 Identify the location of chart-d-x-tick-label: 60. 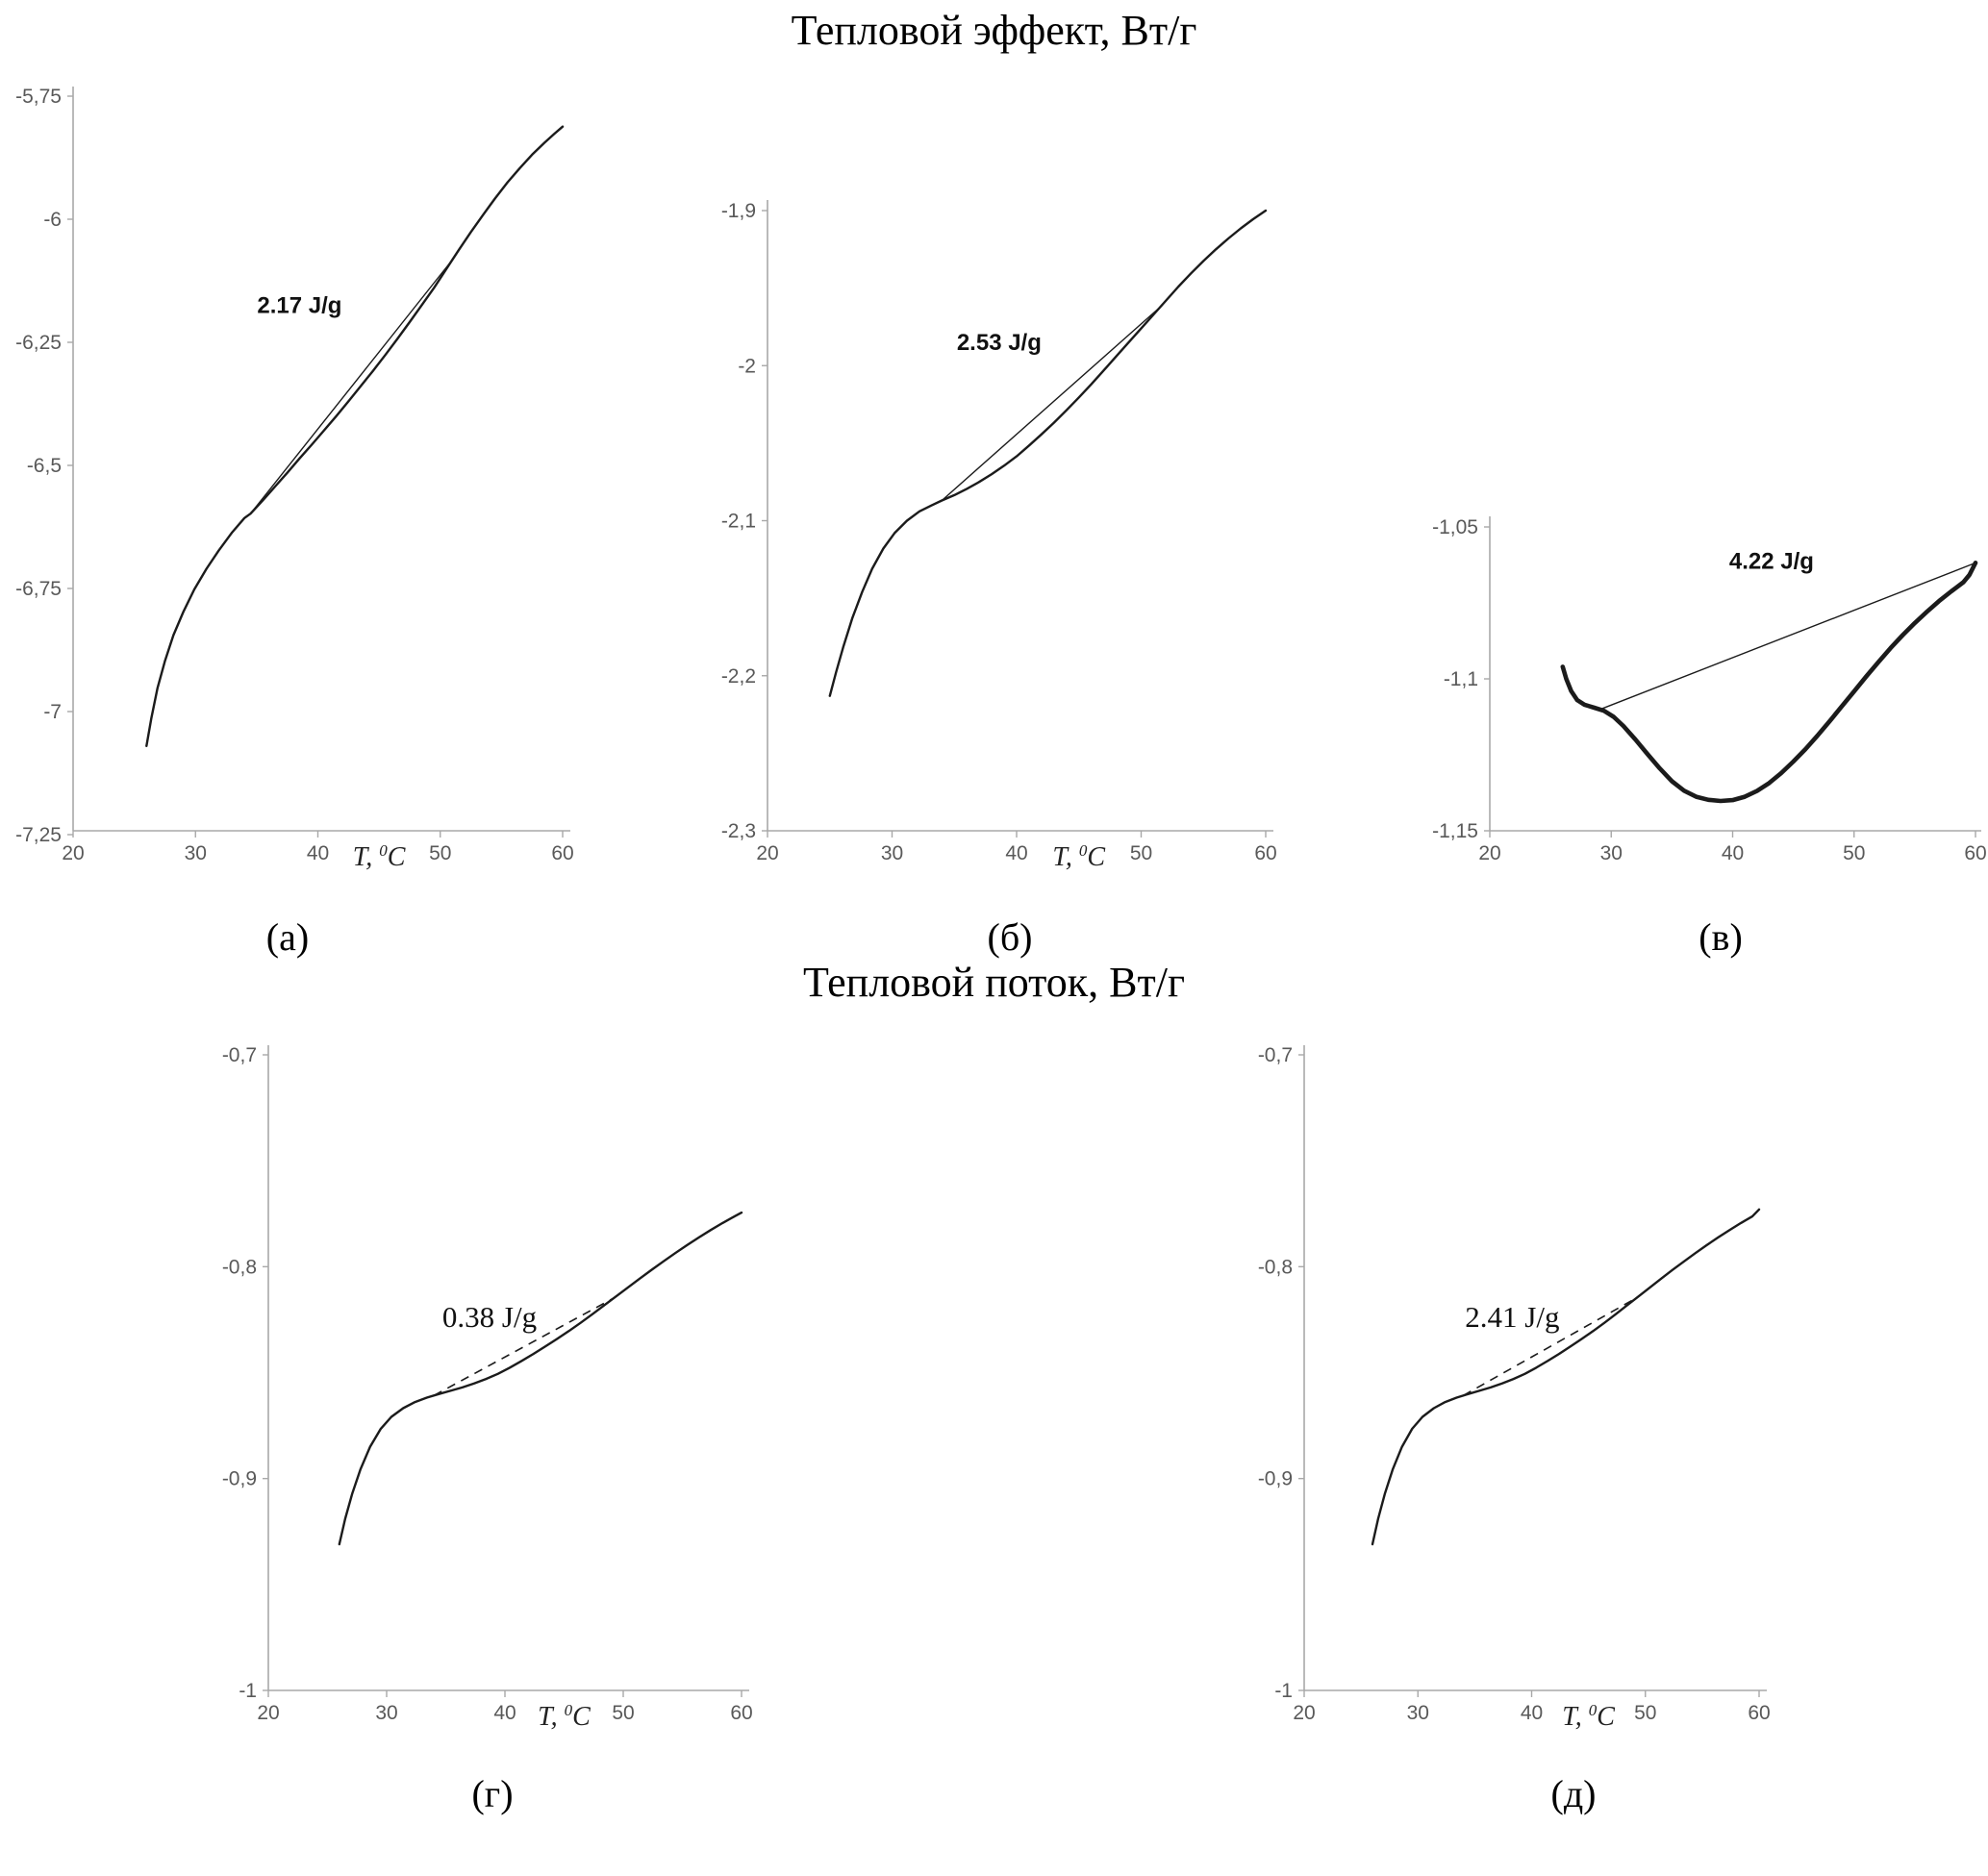
(1759, 1713).